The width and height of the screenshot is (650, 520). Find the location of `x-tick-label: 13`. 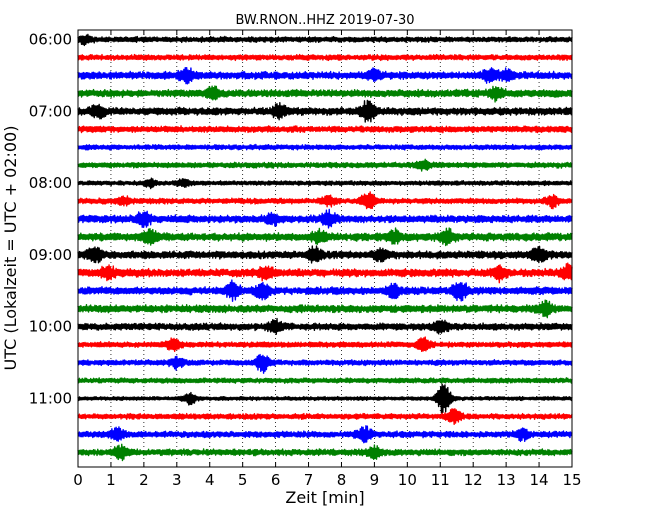

x-tick-label: 13 is located at coordinates (506, 480).